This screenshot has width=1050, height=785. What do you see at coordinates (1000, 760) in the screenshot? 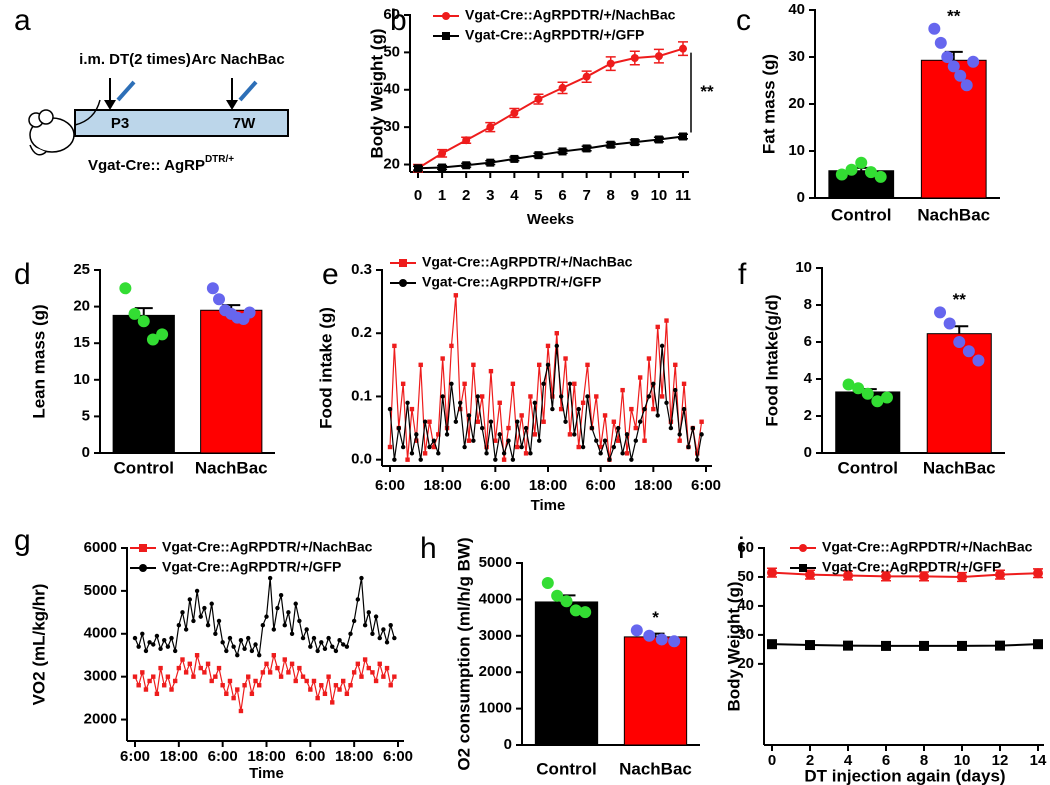
I see `x-tick-label: 12` at bounding box center [1000, 760].